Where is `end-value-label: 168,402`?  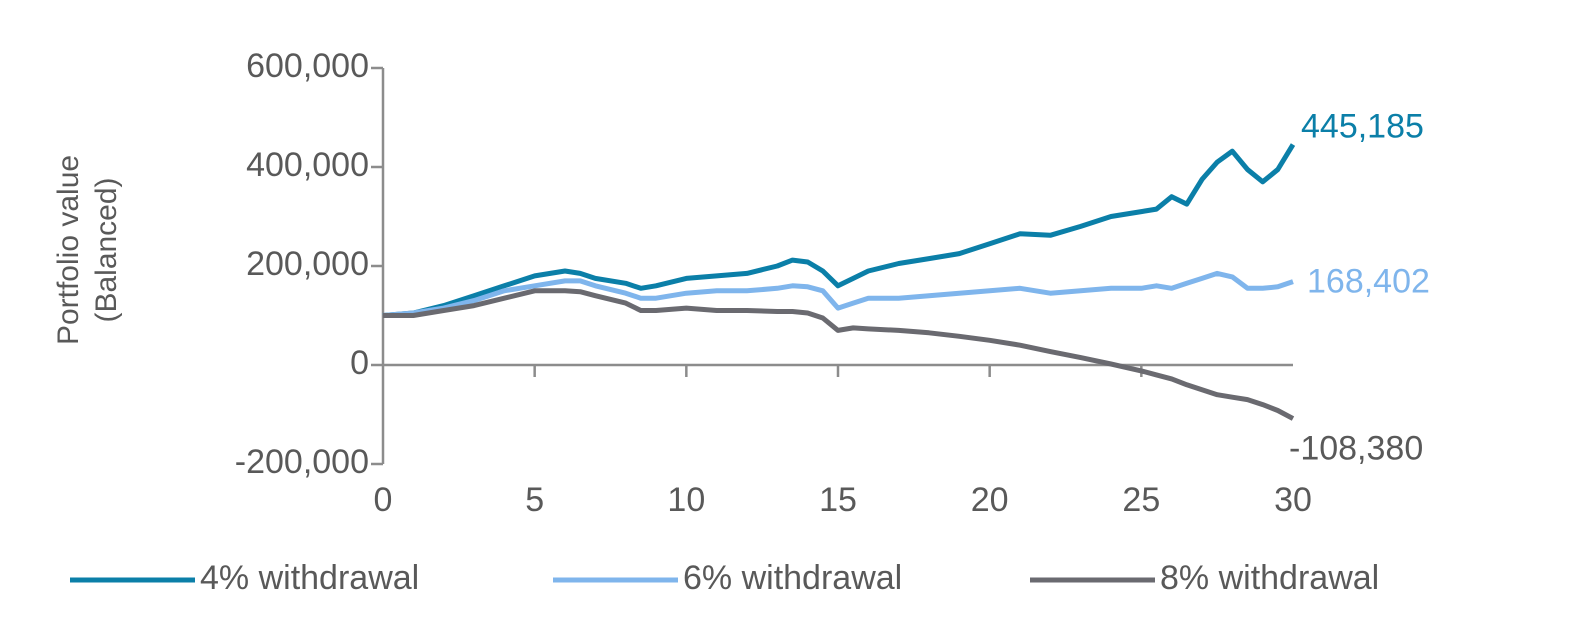 end-value-label: 168,402 is located at coordinates (1368, 282).